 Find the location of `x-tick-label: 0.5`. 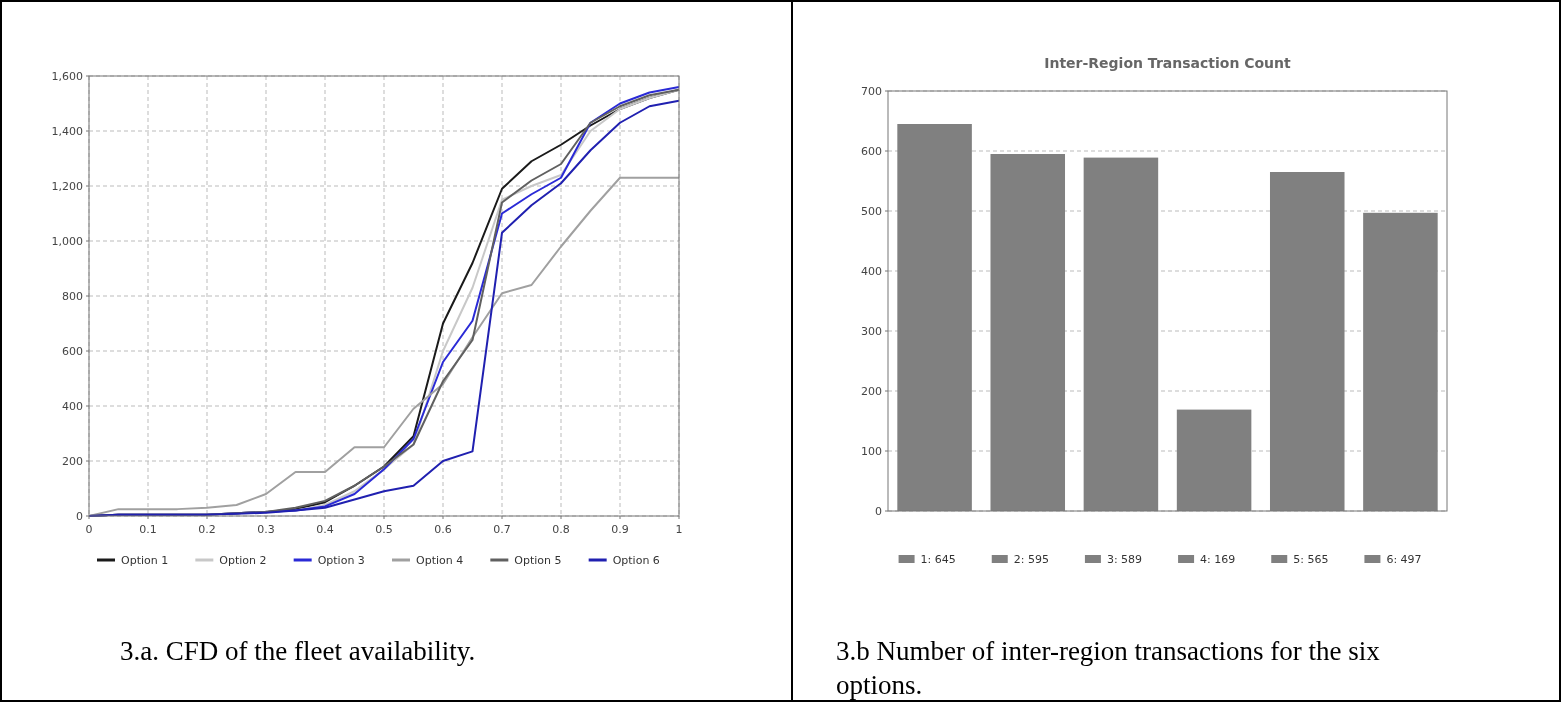

x-tick-label: 0.5 is located at coordinates (384, 529).